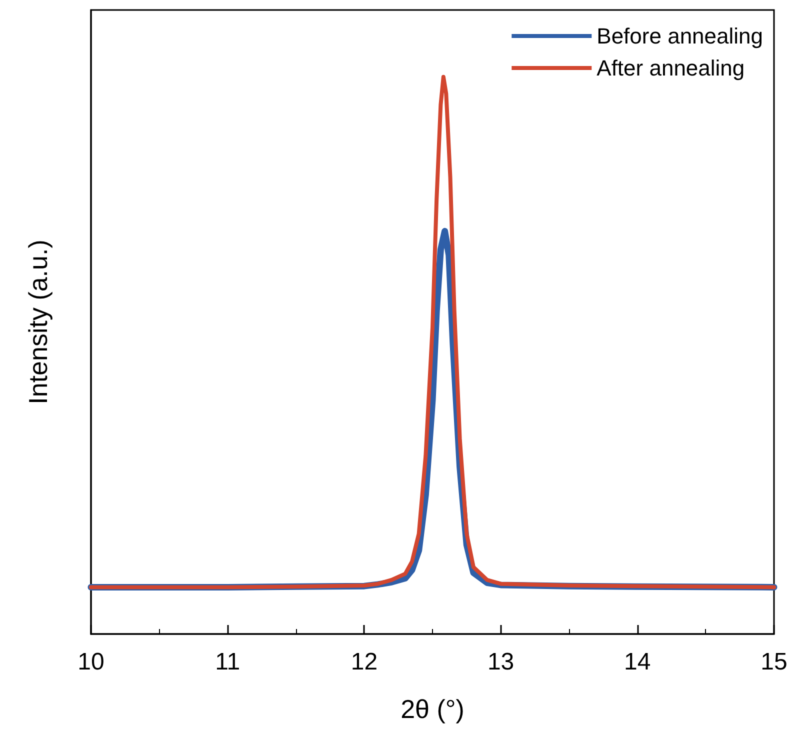  What do you see at coordinates (774, 662) in the screenshot?
I see `x-tick-label: 15` at bounding box center [774, 662].